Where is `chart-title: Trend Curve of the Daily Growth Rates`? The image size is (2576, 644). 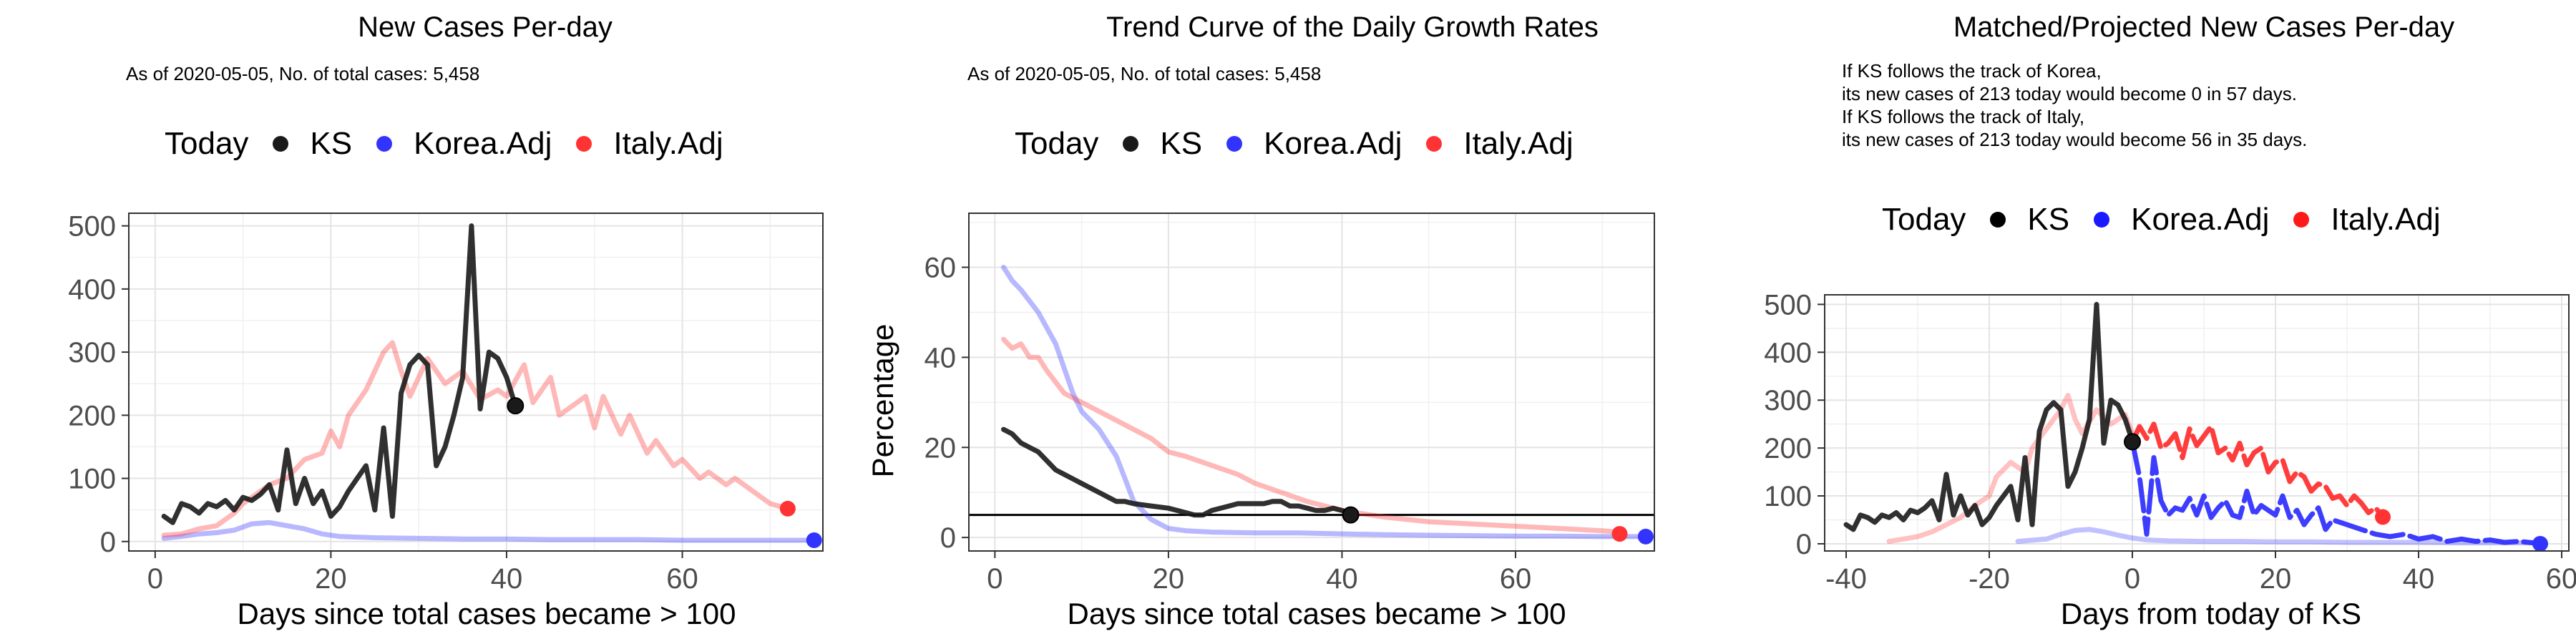
chart-title: Trend Curve of the Daily Growth Rates is located at coordinates (1352, 27).